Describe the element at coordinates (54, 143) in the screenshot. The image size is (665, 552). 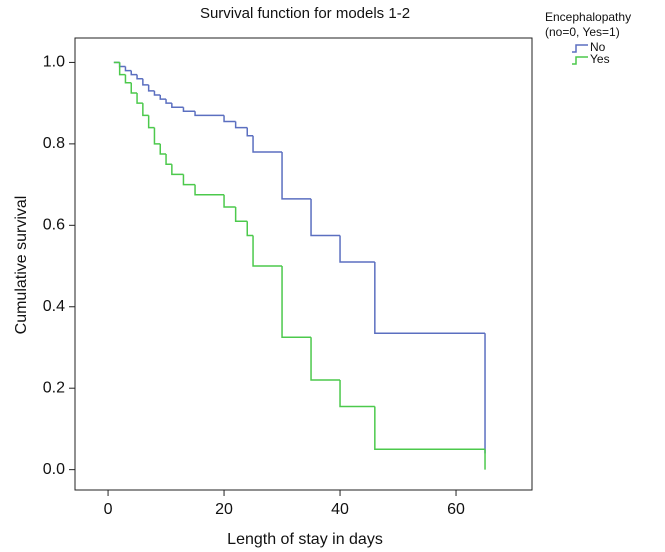
I see `y-tick-label: 0.8` at that location.